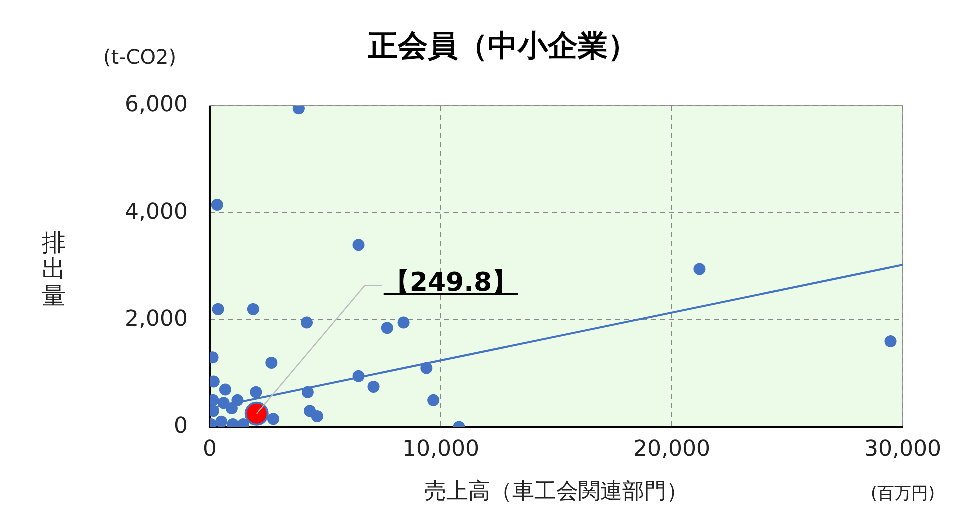  I want to click on y-axis-title: 排出量, so click(54, 269).